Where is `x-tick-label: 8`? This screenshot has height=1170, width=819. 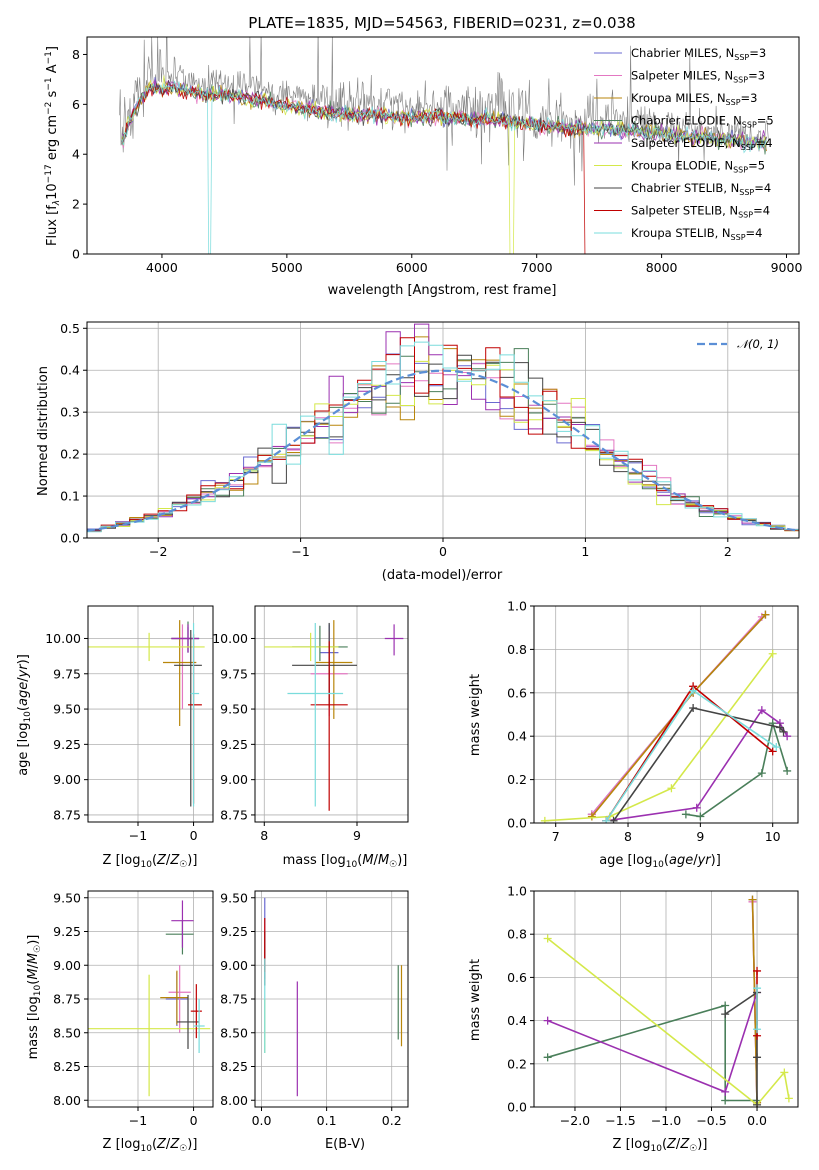
x-tick-label: 8 is located at coordinates (264, 835).